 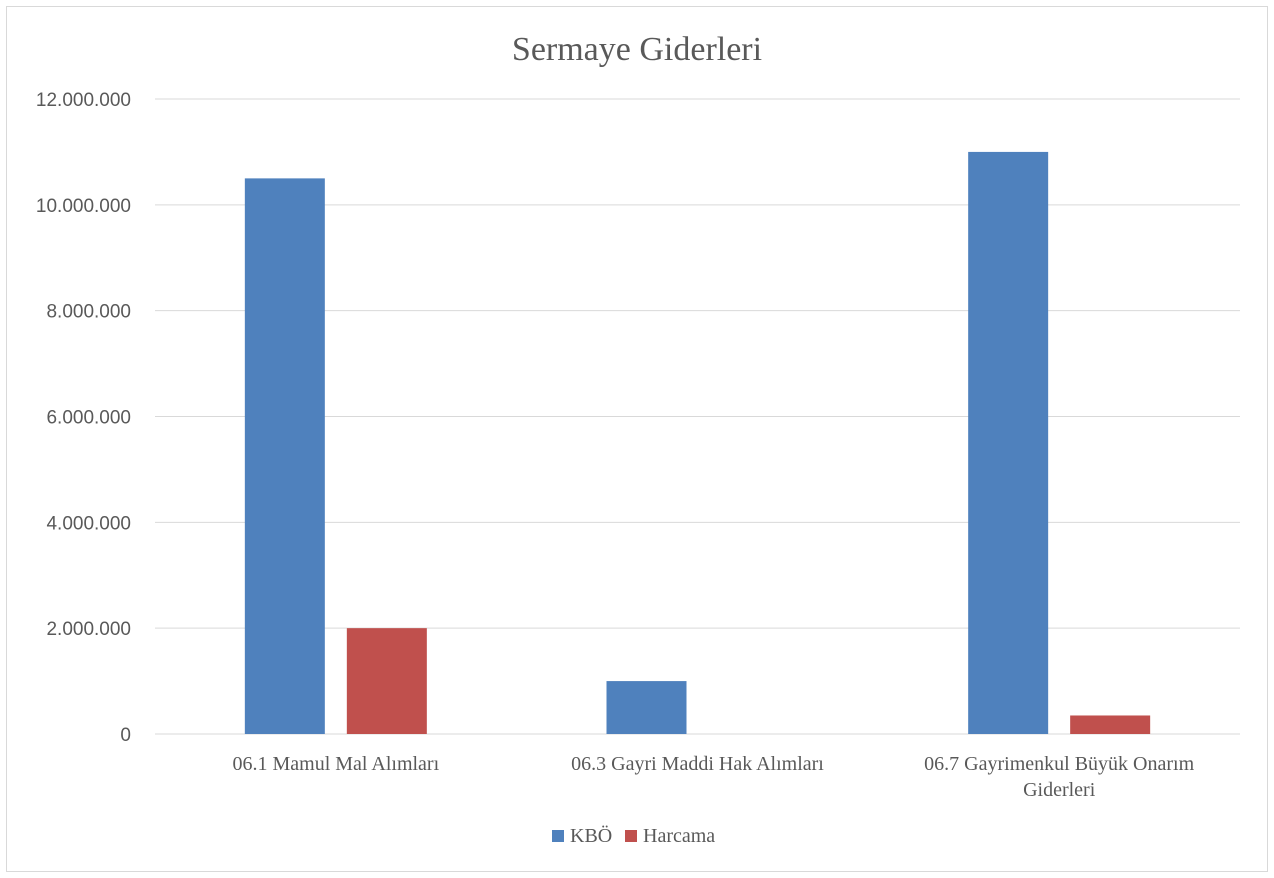 What do you see at coordinates (679, 836) in the screenshot?
I see `legend-label: Harcama` at bounding box center [679, 836].